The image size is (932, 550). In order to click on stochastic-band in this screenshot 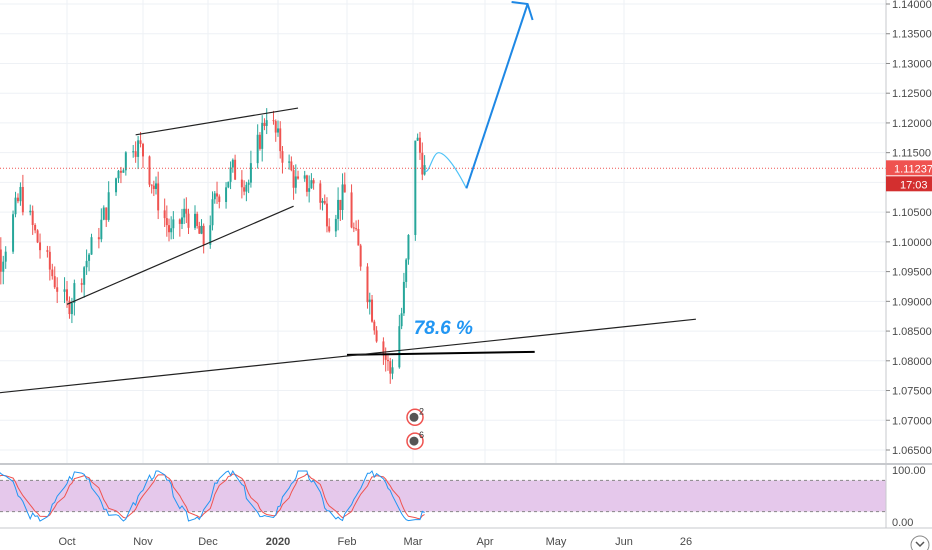, I will do `click(443, 496)`.